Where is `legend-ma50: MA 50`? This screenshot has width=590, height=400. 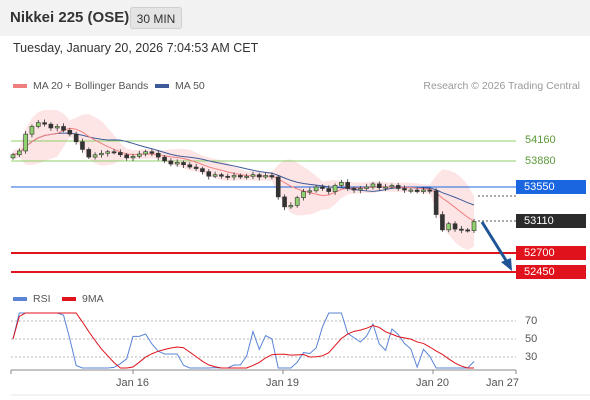
legend-ma50: MA 50 is located at coordinates (180, 86).